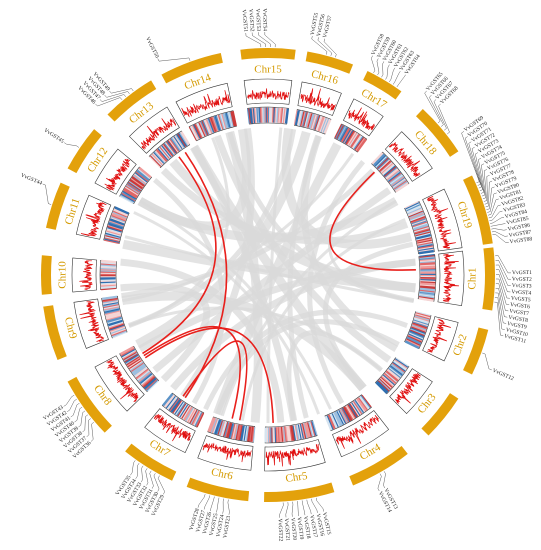 The width and height of the screenshot is (541, 550). What do you see at coordinates (221, 526) in the screenshot?
I see `gene-label: VvGST24` at bounding box center [221, 526].